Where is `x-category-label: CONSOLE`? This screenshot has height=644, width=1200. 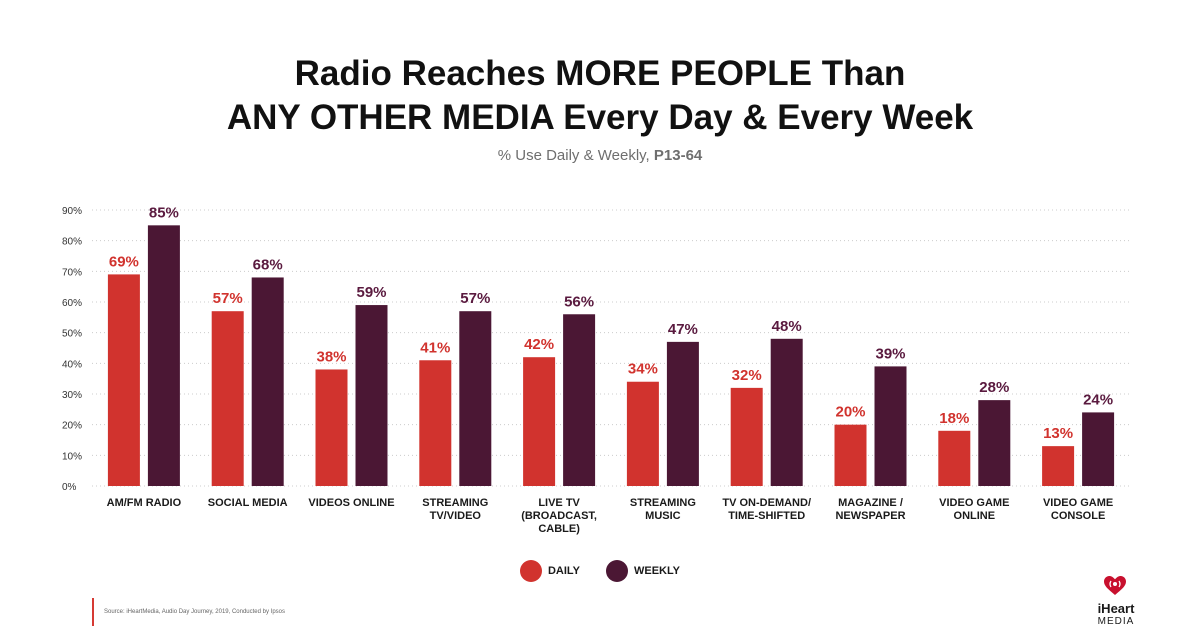
x-category-label: CONSOLE is located at coordinates (1078, 516).